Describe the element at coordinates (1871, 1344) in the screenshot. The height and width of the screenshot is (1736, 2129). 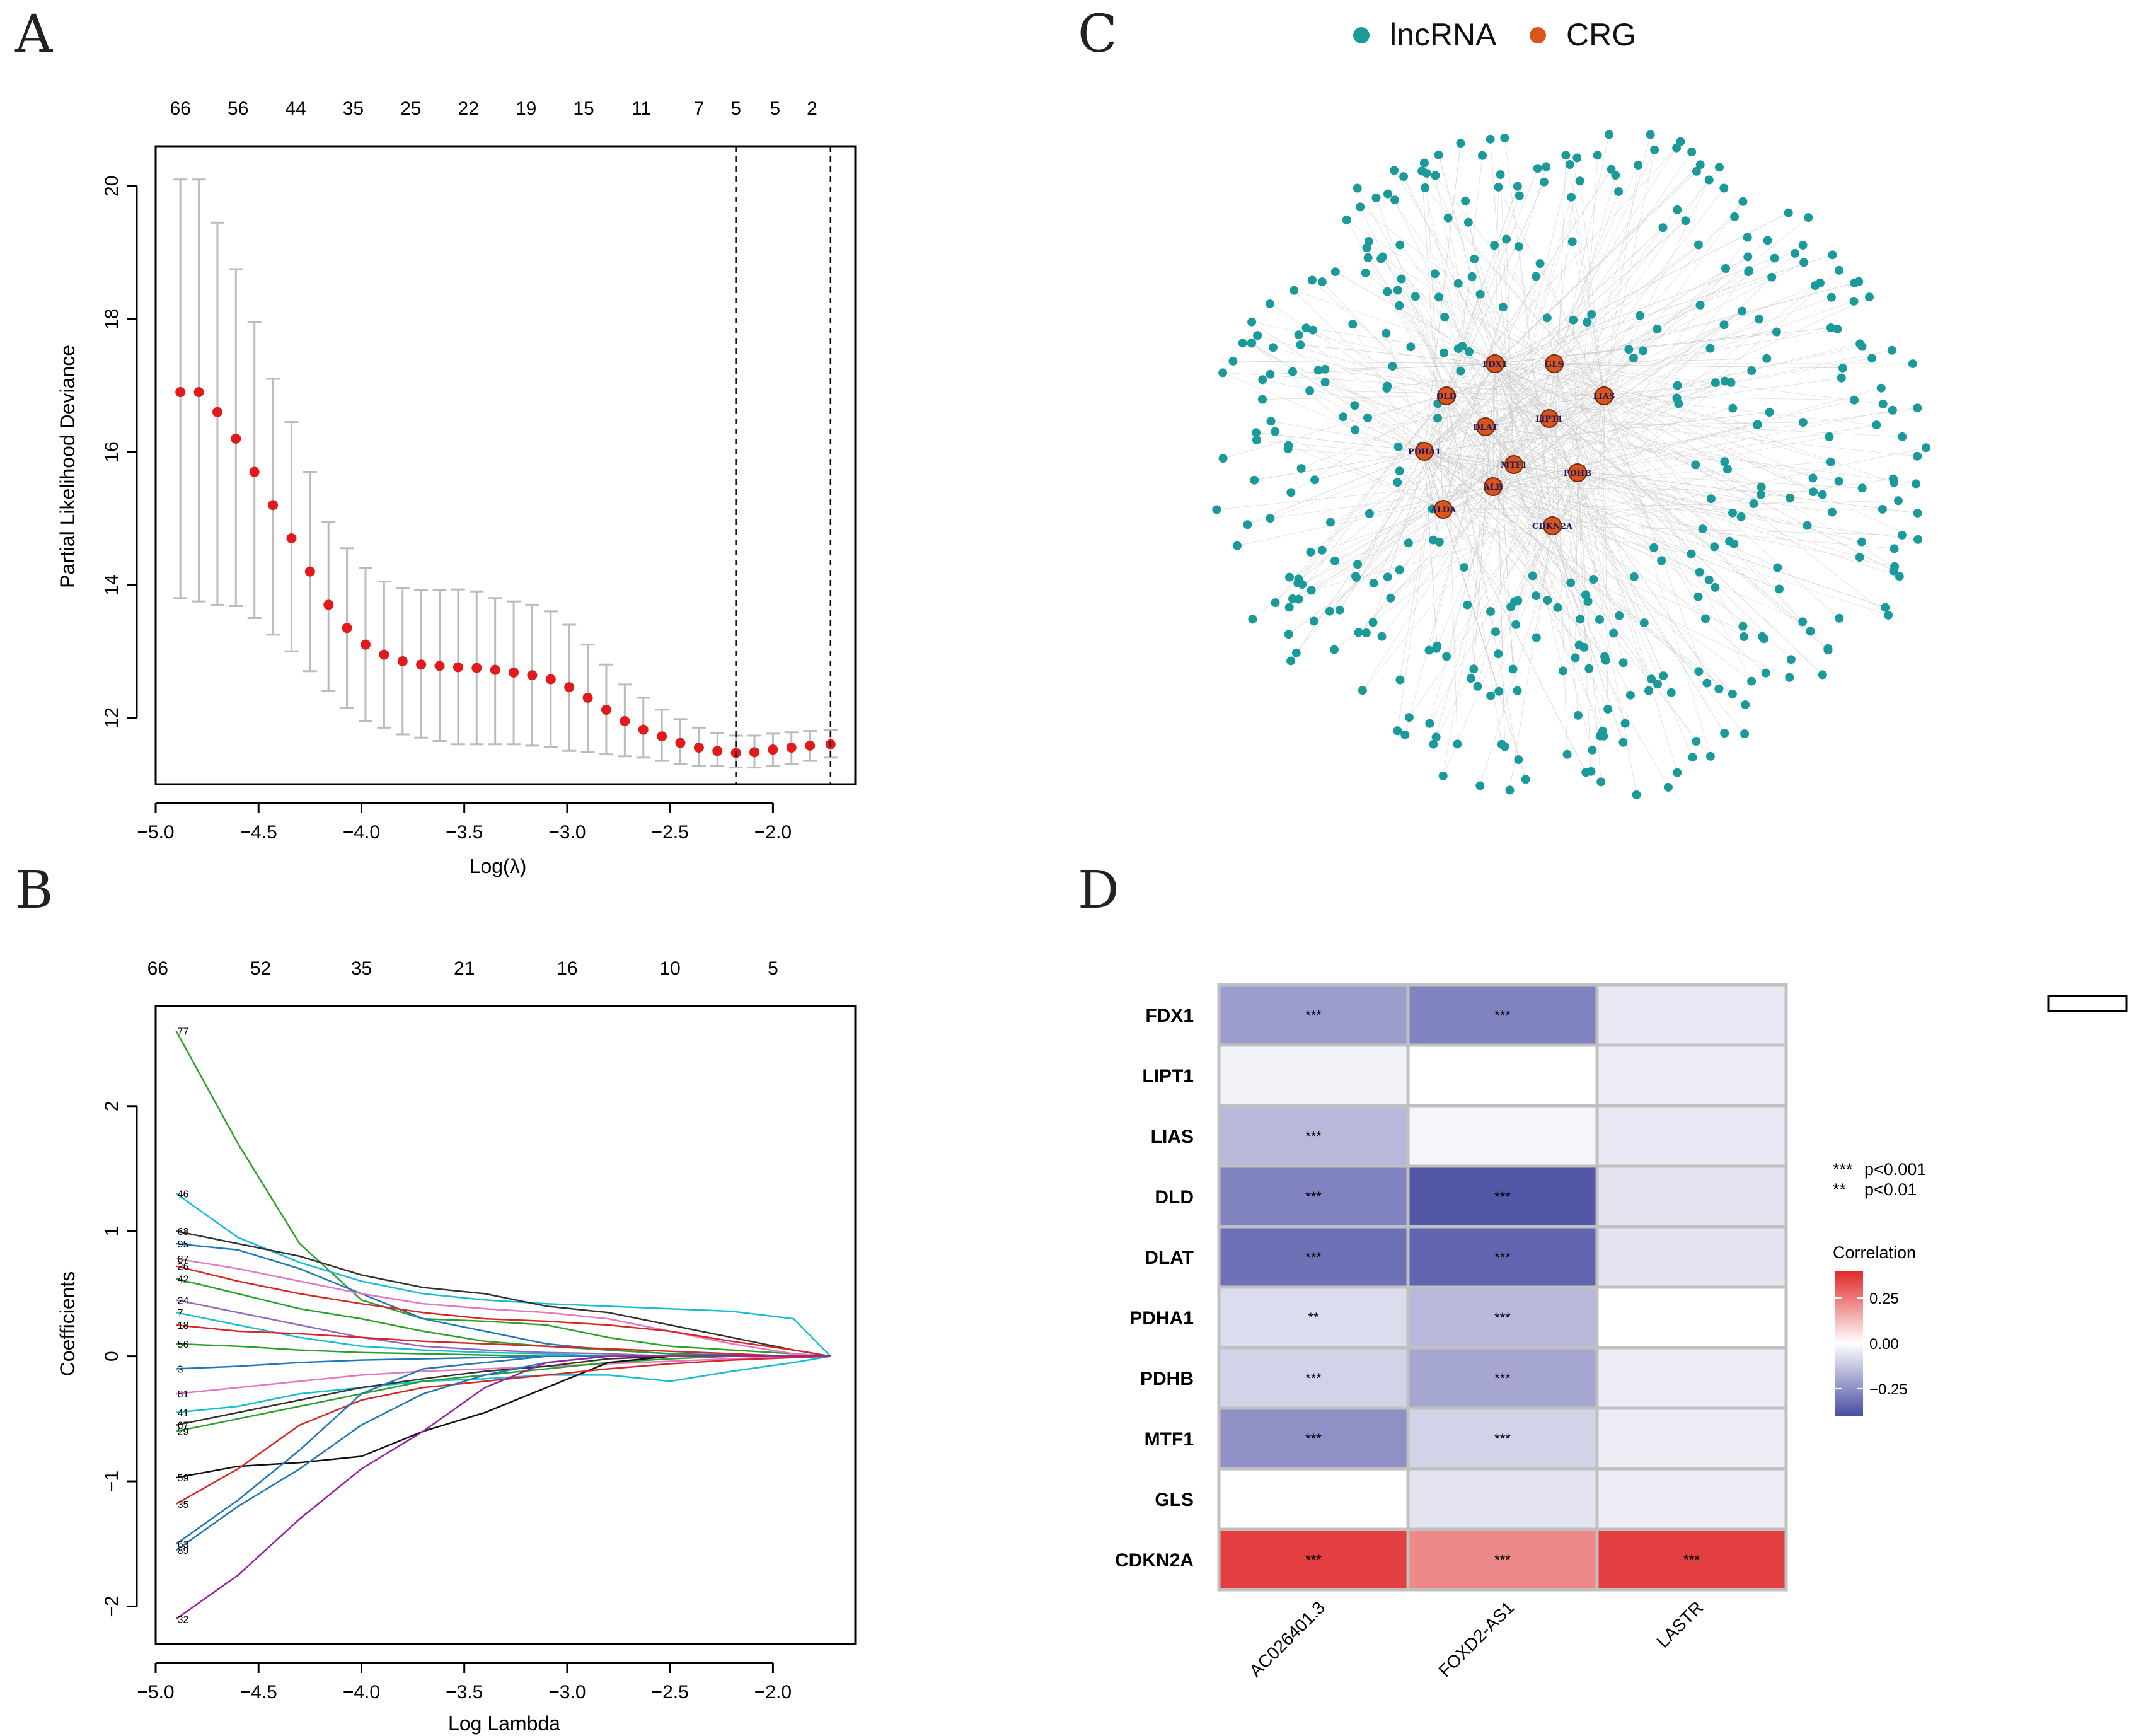
I see `colorbar-ticks: 0.25 0.00 −0.25` at that location.